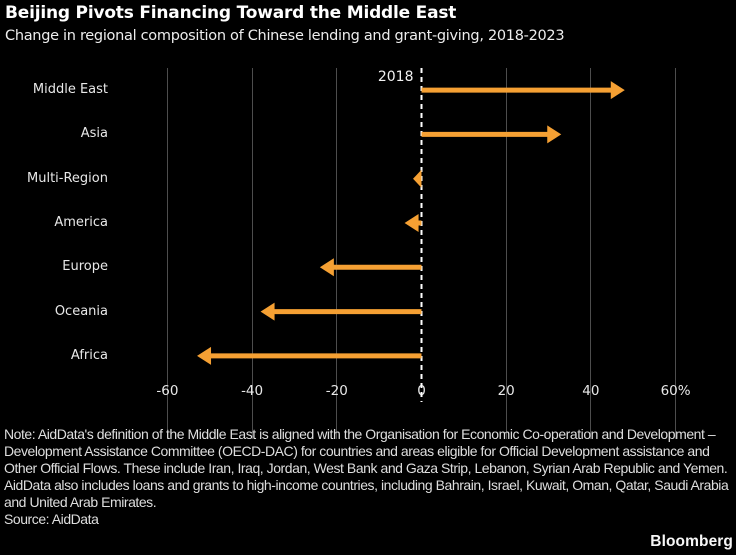 The width and height of the screenshot is (736, 555). I want to click on category-label-multi-region: Multi-Region, so click(67, 178).